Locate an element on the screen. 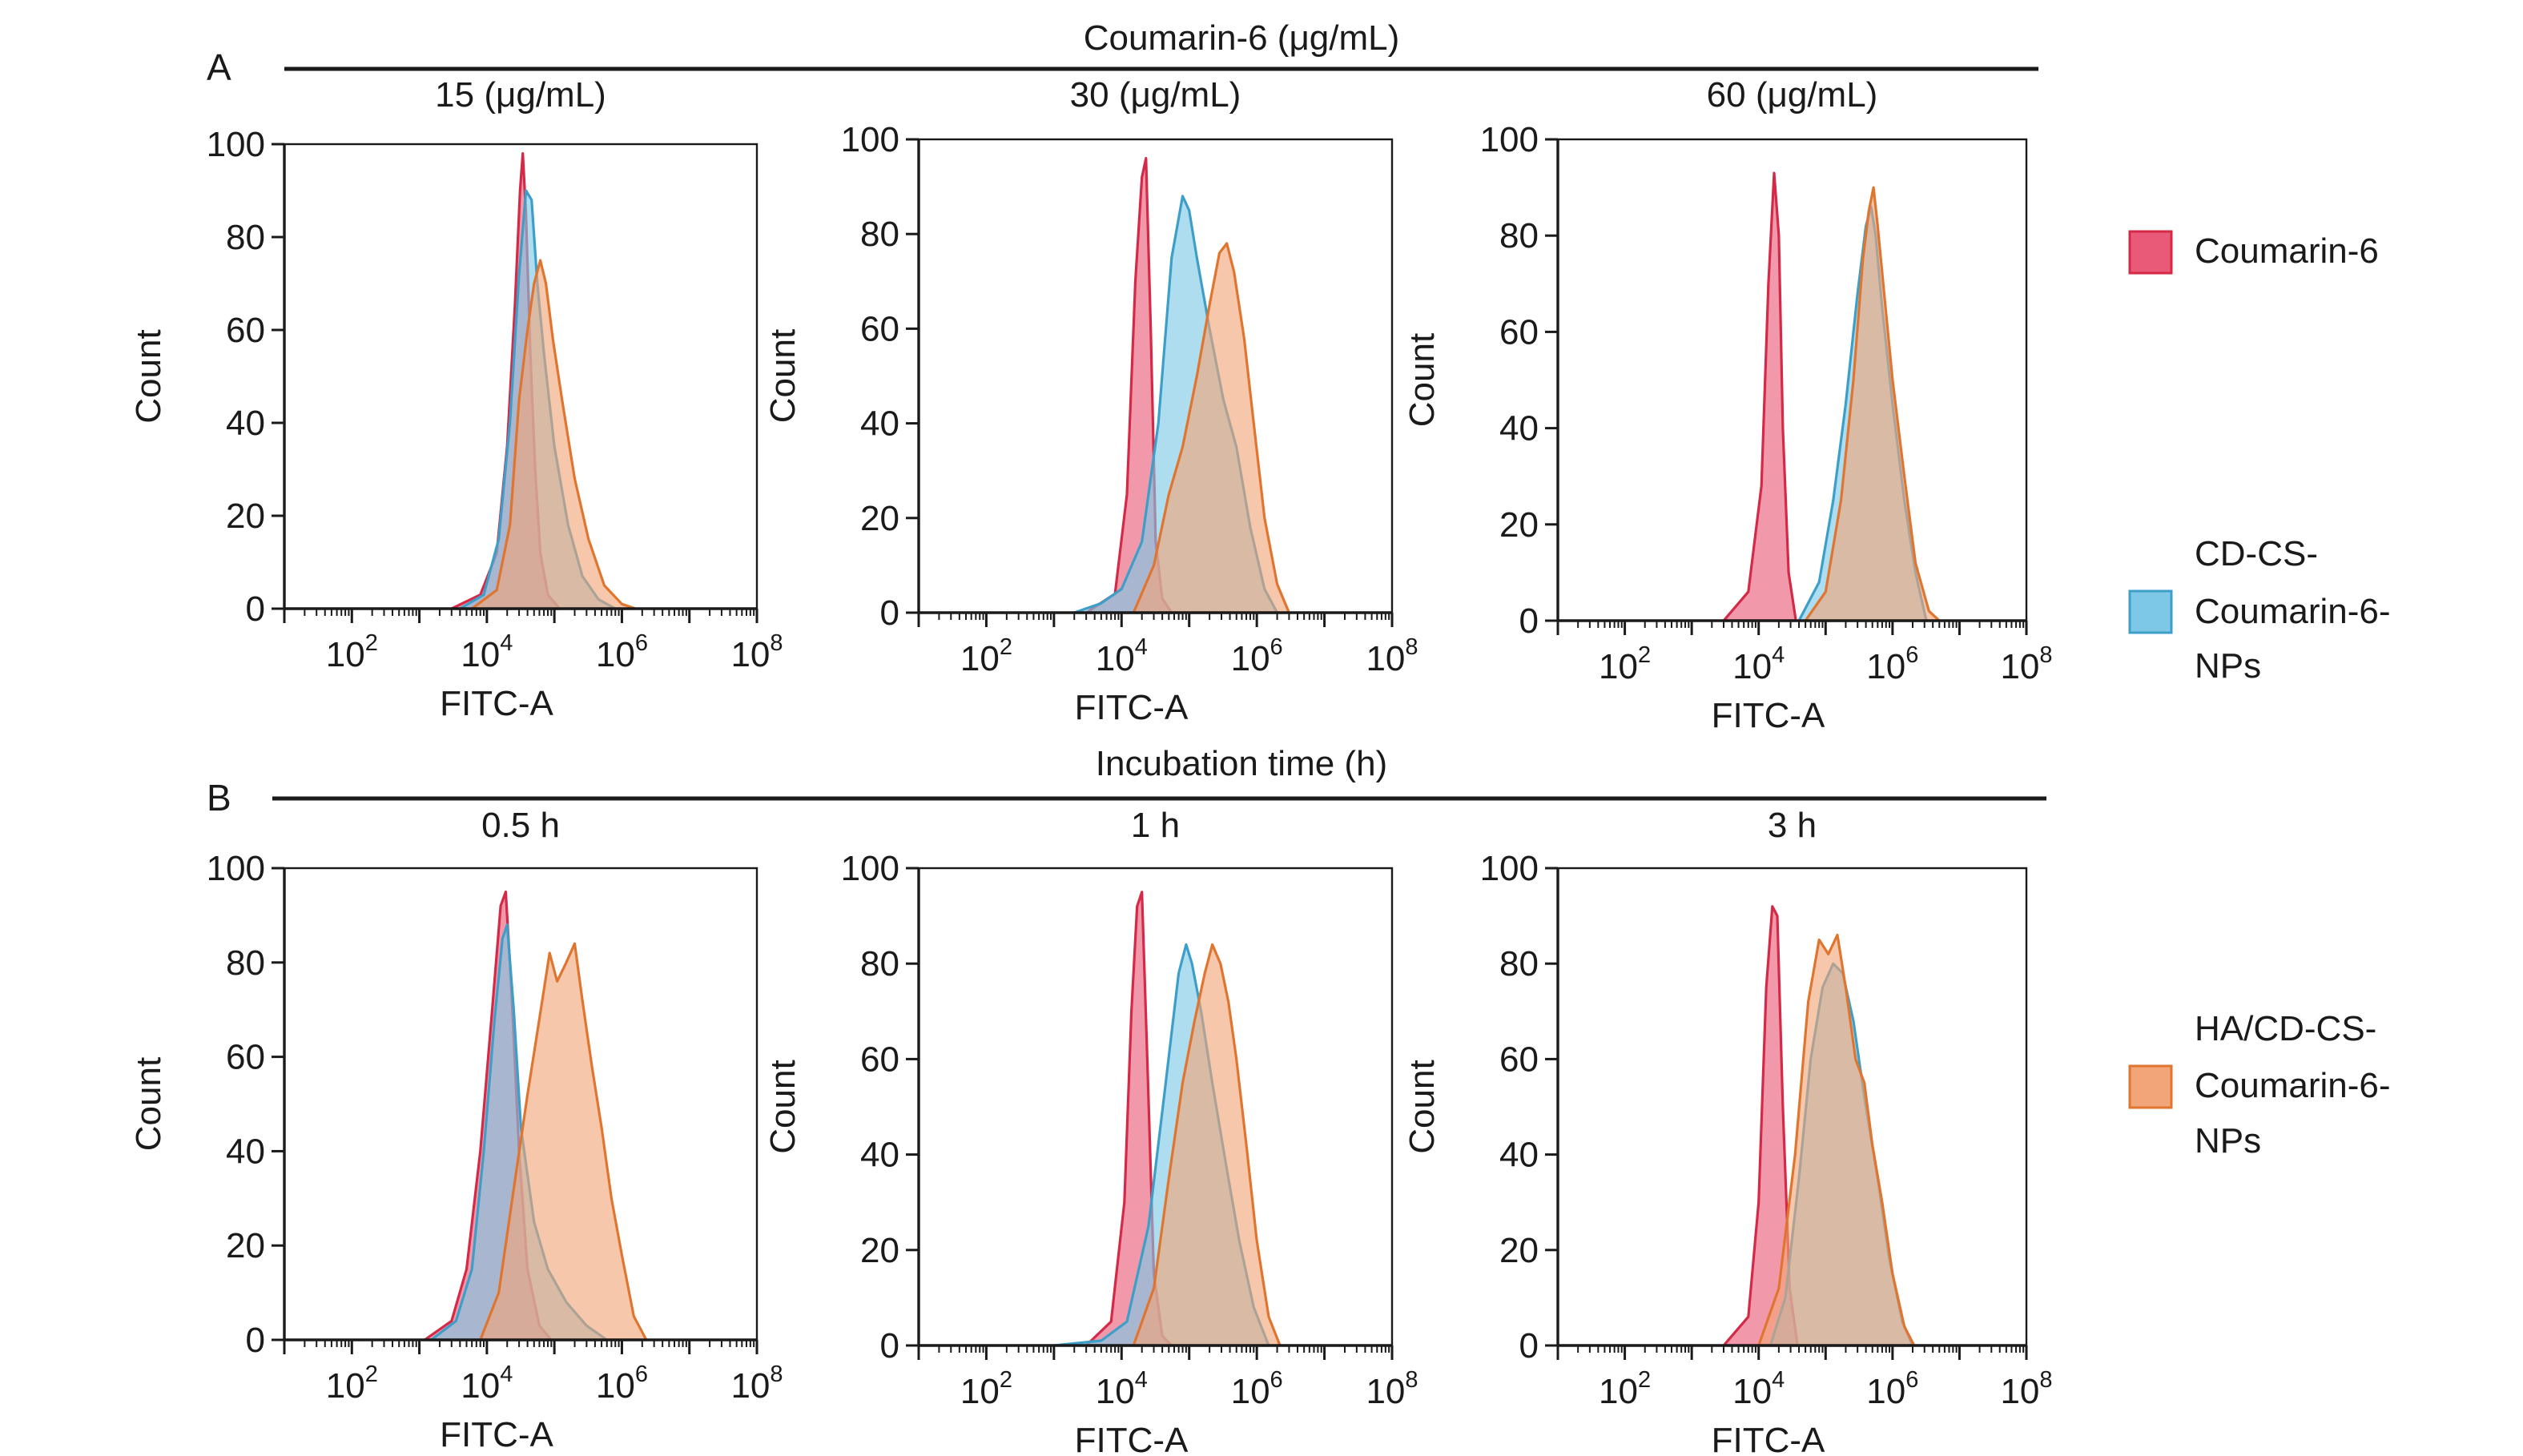 Image resolution: width=2523 pixels, height=1456 pixels. y-tick-label-0-60-ug-ml: 0 is located at coordinates (1529, 621).